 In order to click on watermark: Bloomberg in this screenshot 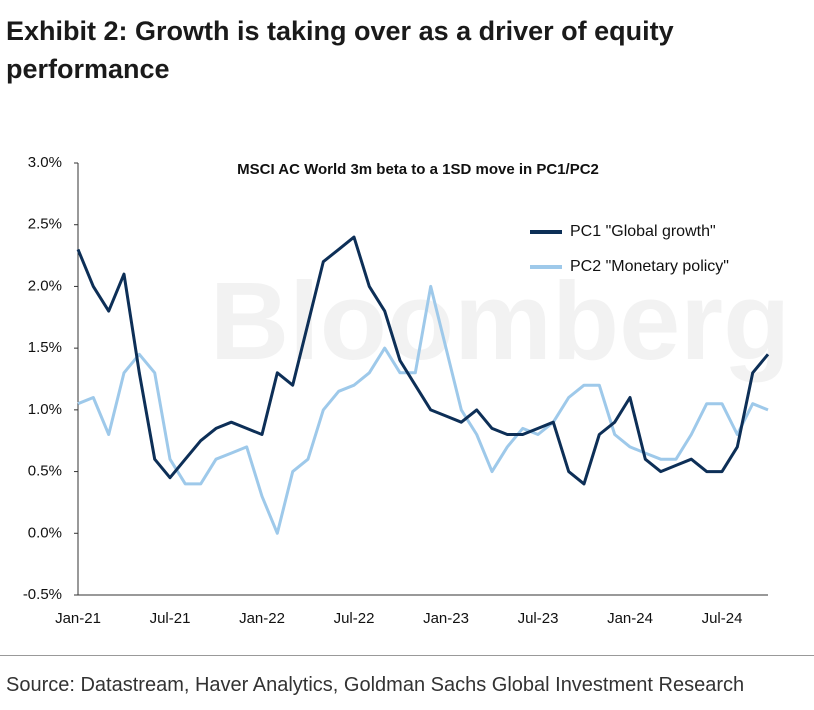, I will do `click(500, 321)`.